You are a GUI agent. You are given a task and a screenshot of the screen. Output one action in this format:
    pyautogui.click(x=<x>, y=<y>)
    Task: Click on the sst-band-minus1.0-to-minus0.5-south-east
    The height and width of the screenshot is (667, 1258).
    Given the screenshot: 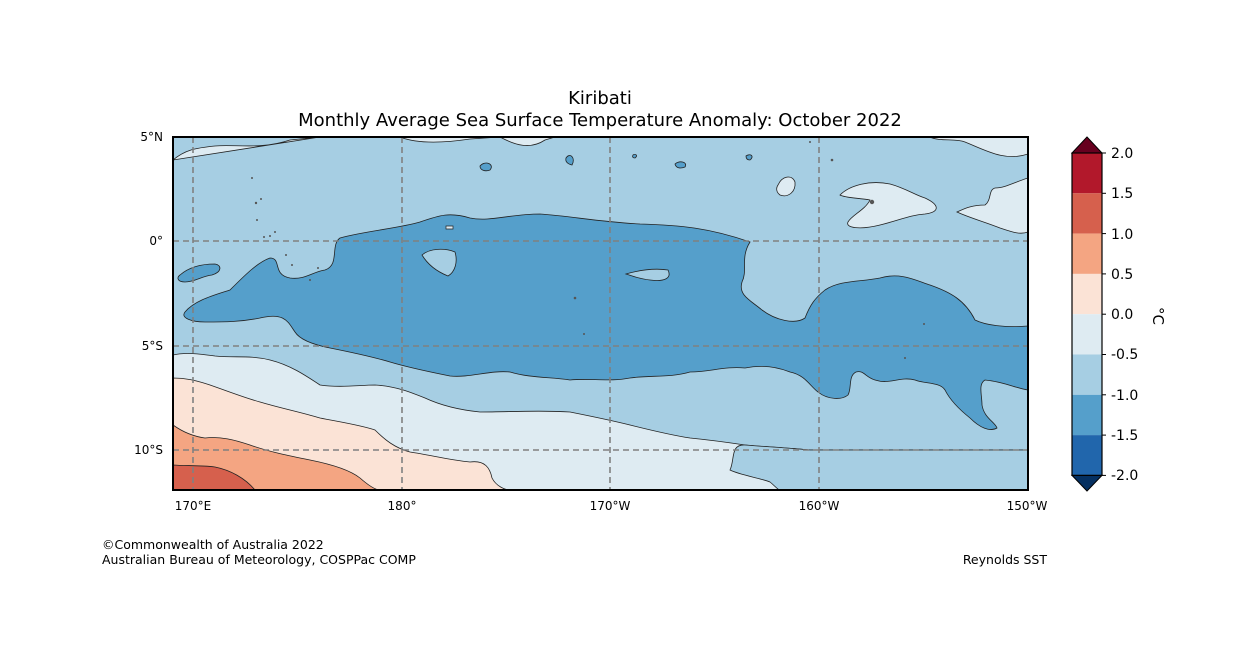 What is the action you would take?
    pyautogui.click(x=878, y=467)
    